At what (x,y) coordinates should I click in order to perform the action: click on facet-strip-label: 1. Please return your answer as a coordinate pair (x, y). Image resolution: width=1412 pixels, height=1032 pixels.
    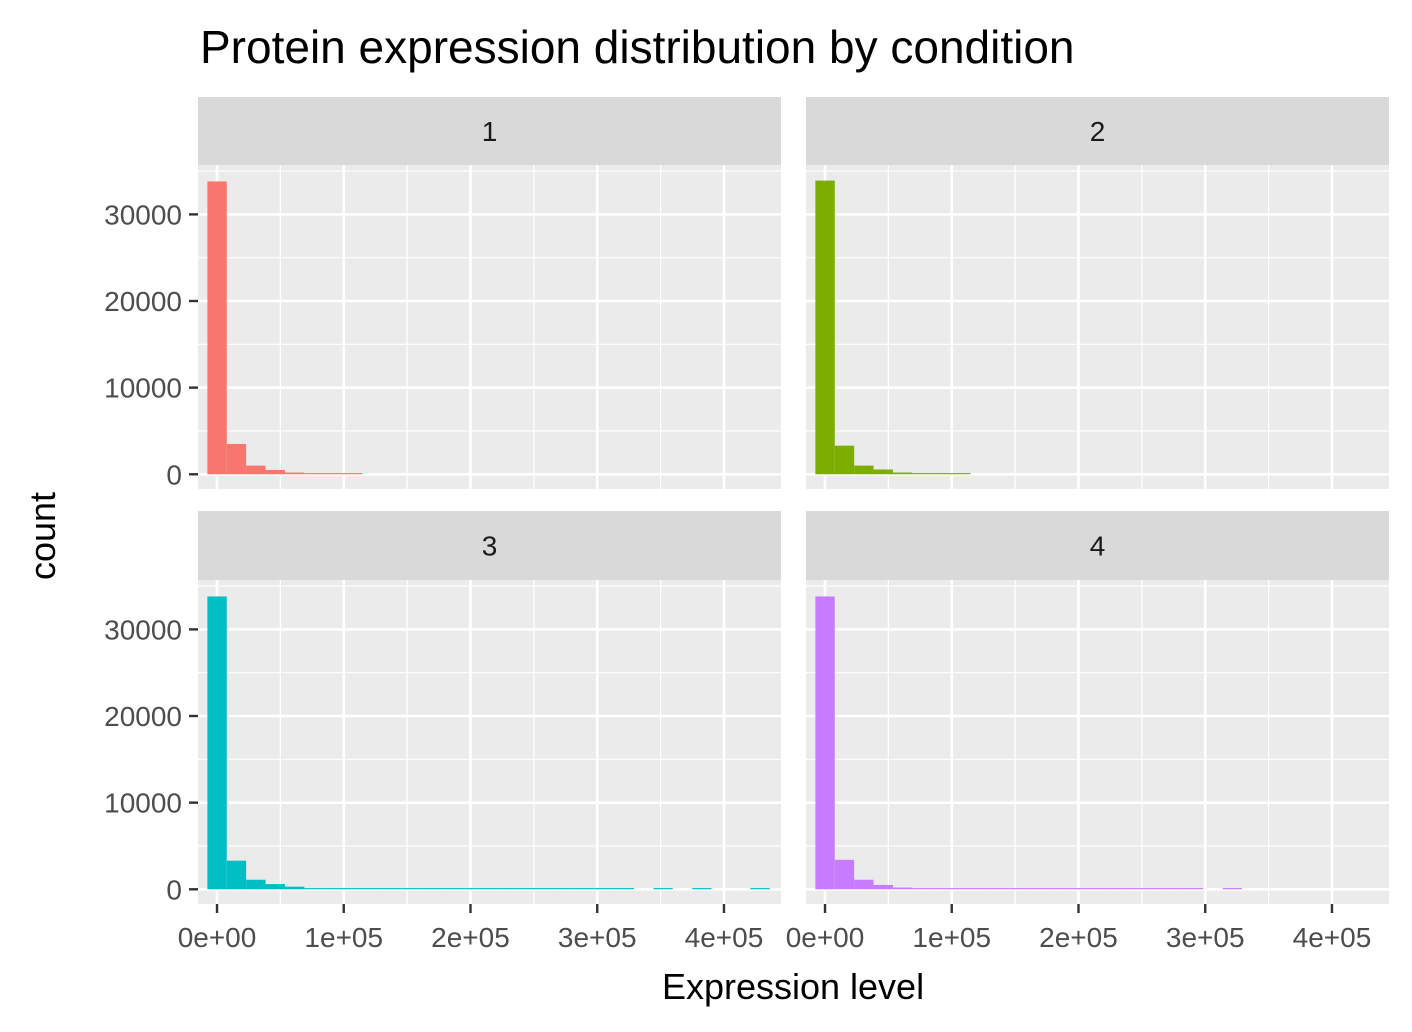
    Looking at the image, I should click on (490, 131).